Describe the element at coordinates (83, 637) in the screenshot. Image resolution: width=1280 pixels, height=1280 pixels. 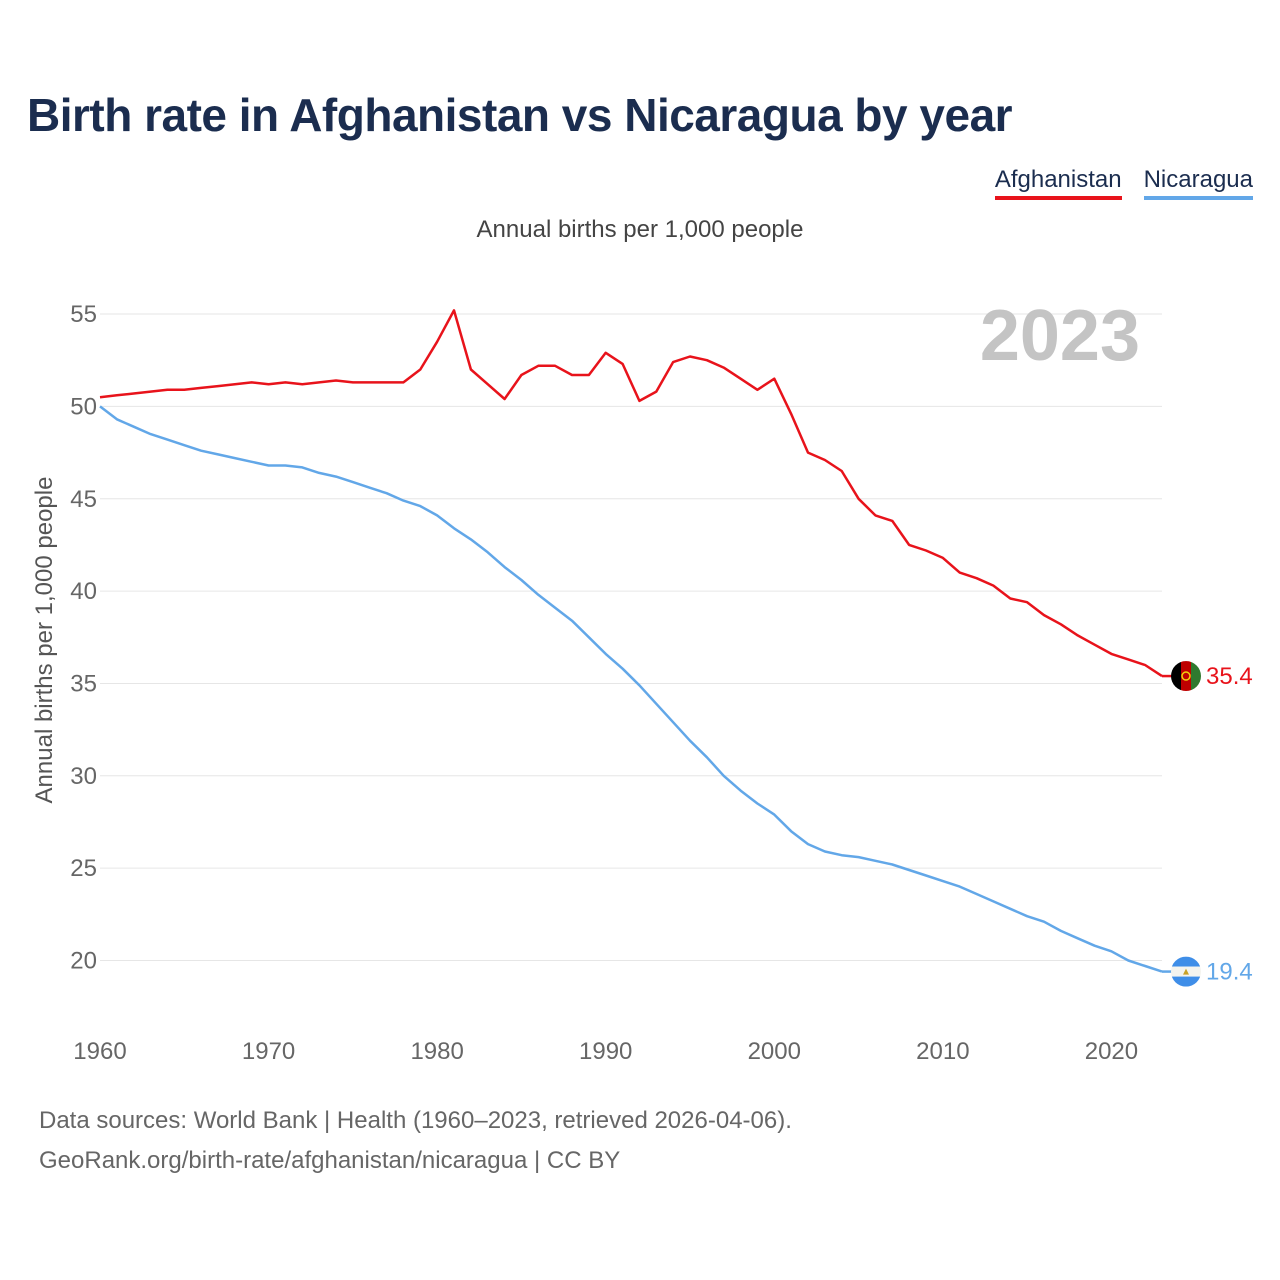
I see `y-axis-ticks: 20 25 30 35 40 45 50 55` at that location.